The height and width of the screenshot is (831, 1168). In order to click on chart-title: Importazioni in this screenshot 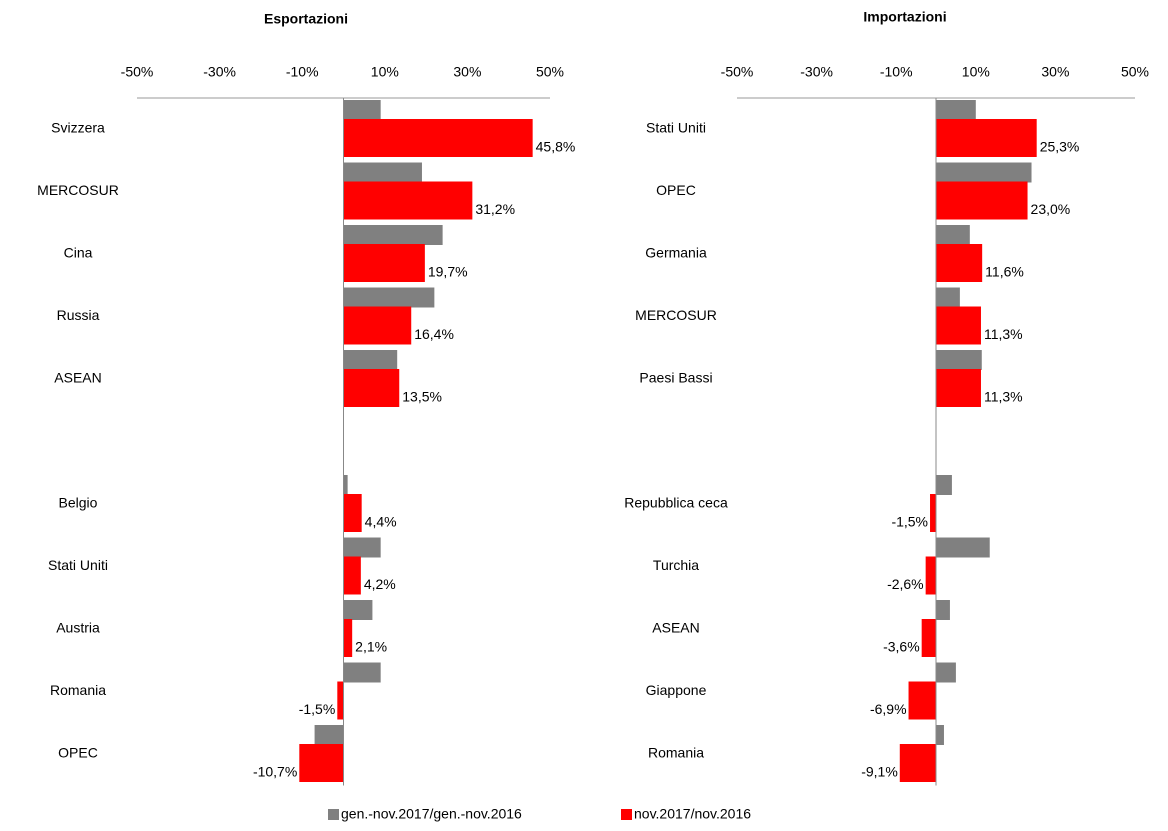, I will do `click(904, 17)`.